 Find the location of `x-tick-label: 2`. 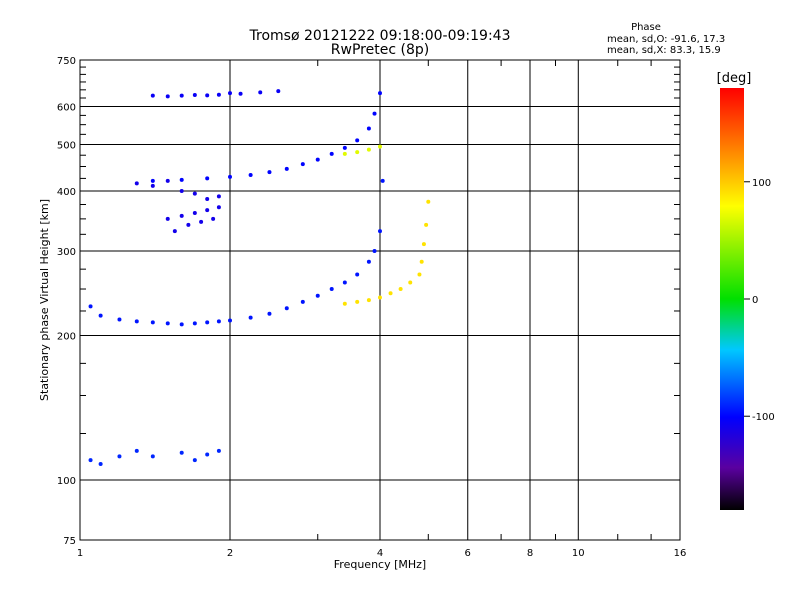

x-tick-label: 2 is located at coordinates (230, 553).